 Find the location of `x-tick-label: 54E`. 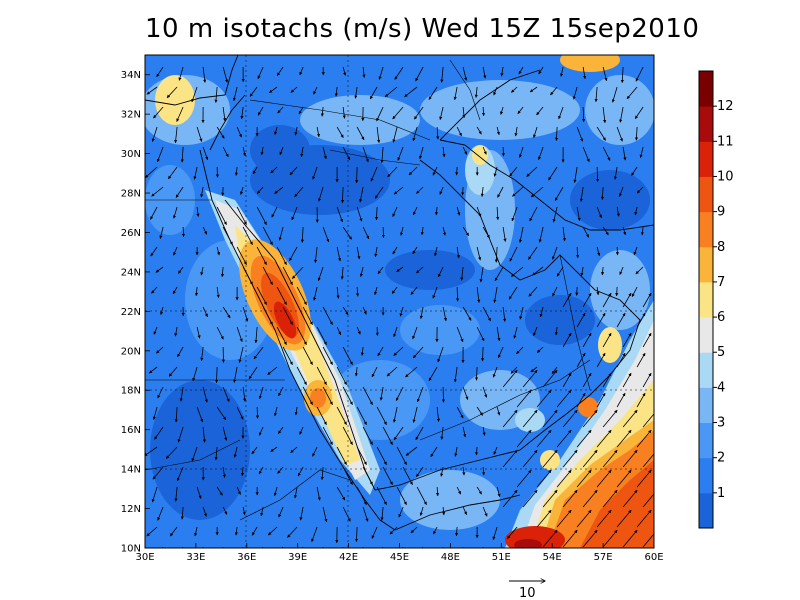

x-tick-label: 54E is located at coordinates (552, 557).